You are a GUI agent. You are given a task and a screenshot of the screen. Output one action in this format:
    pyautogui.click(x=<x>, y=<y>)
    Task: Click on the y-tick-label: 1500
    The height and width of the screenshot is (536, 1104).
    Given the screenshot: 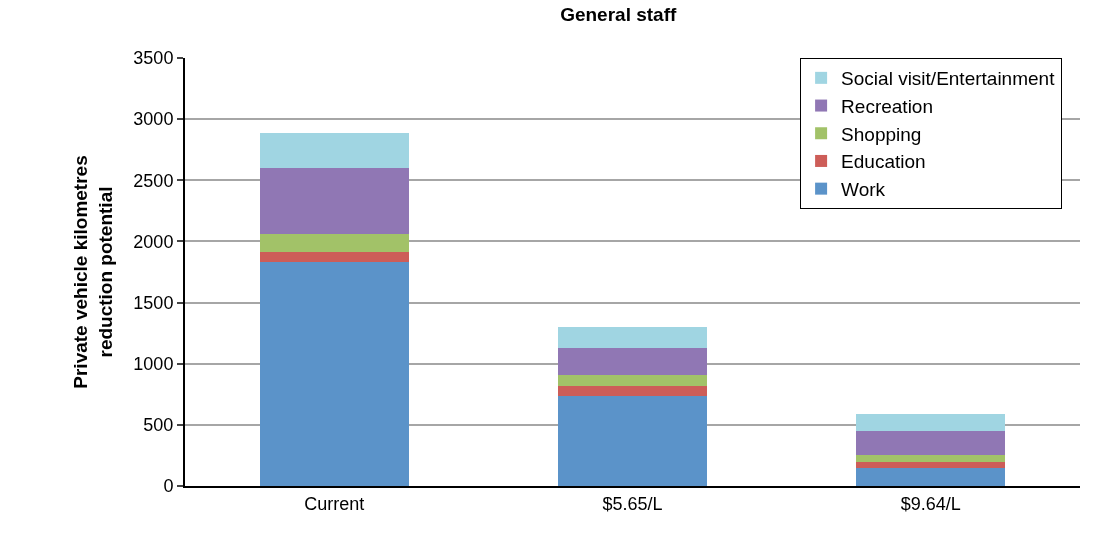 What is the action you would take?
    pyautogui.click(x=153, y=302)
    